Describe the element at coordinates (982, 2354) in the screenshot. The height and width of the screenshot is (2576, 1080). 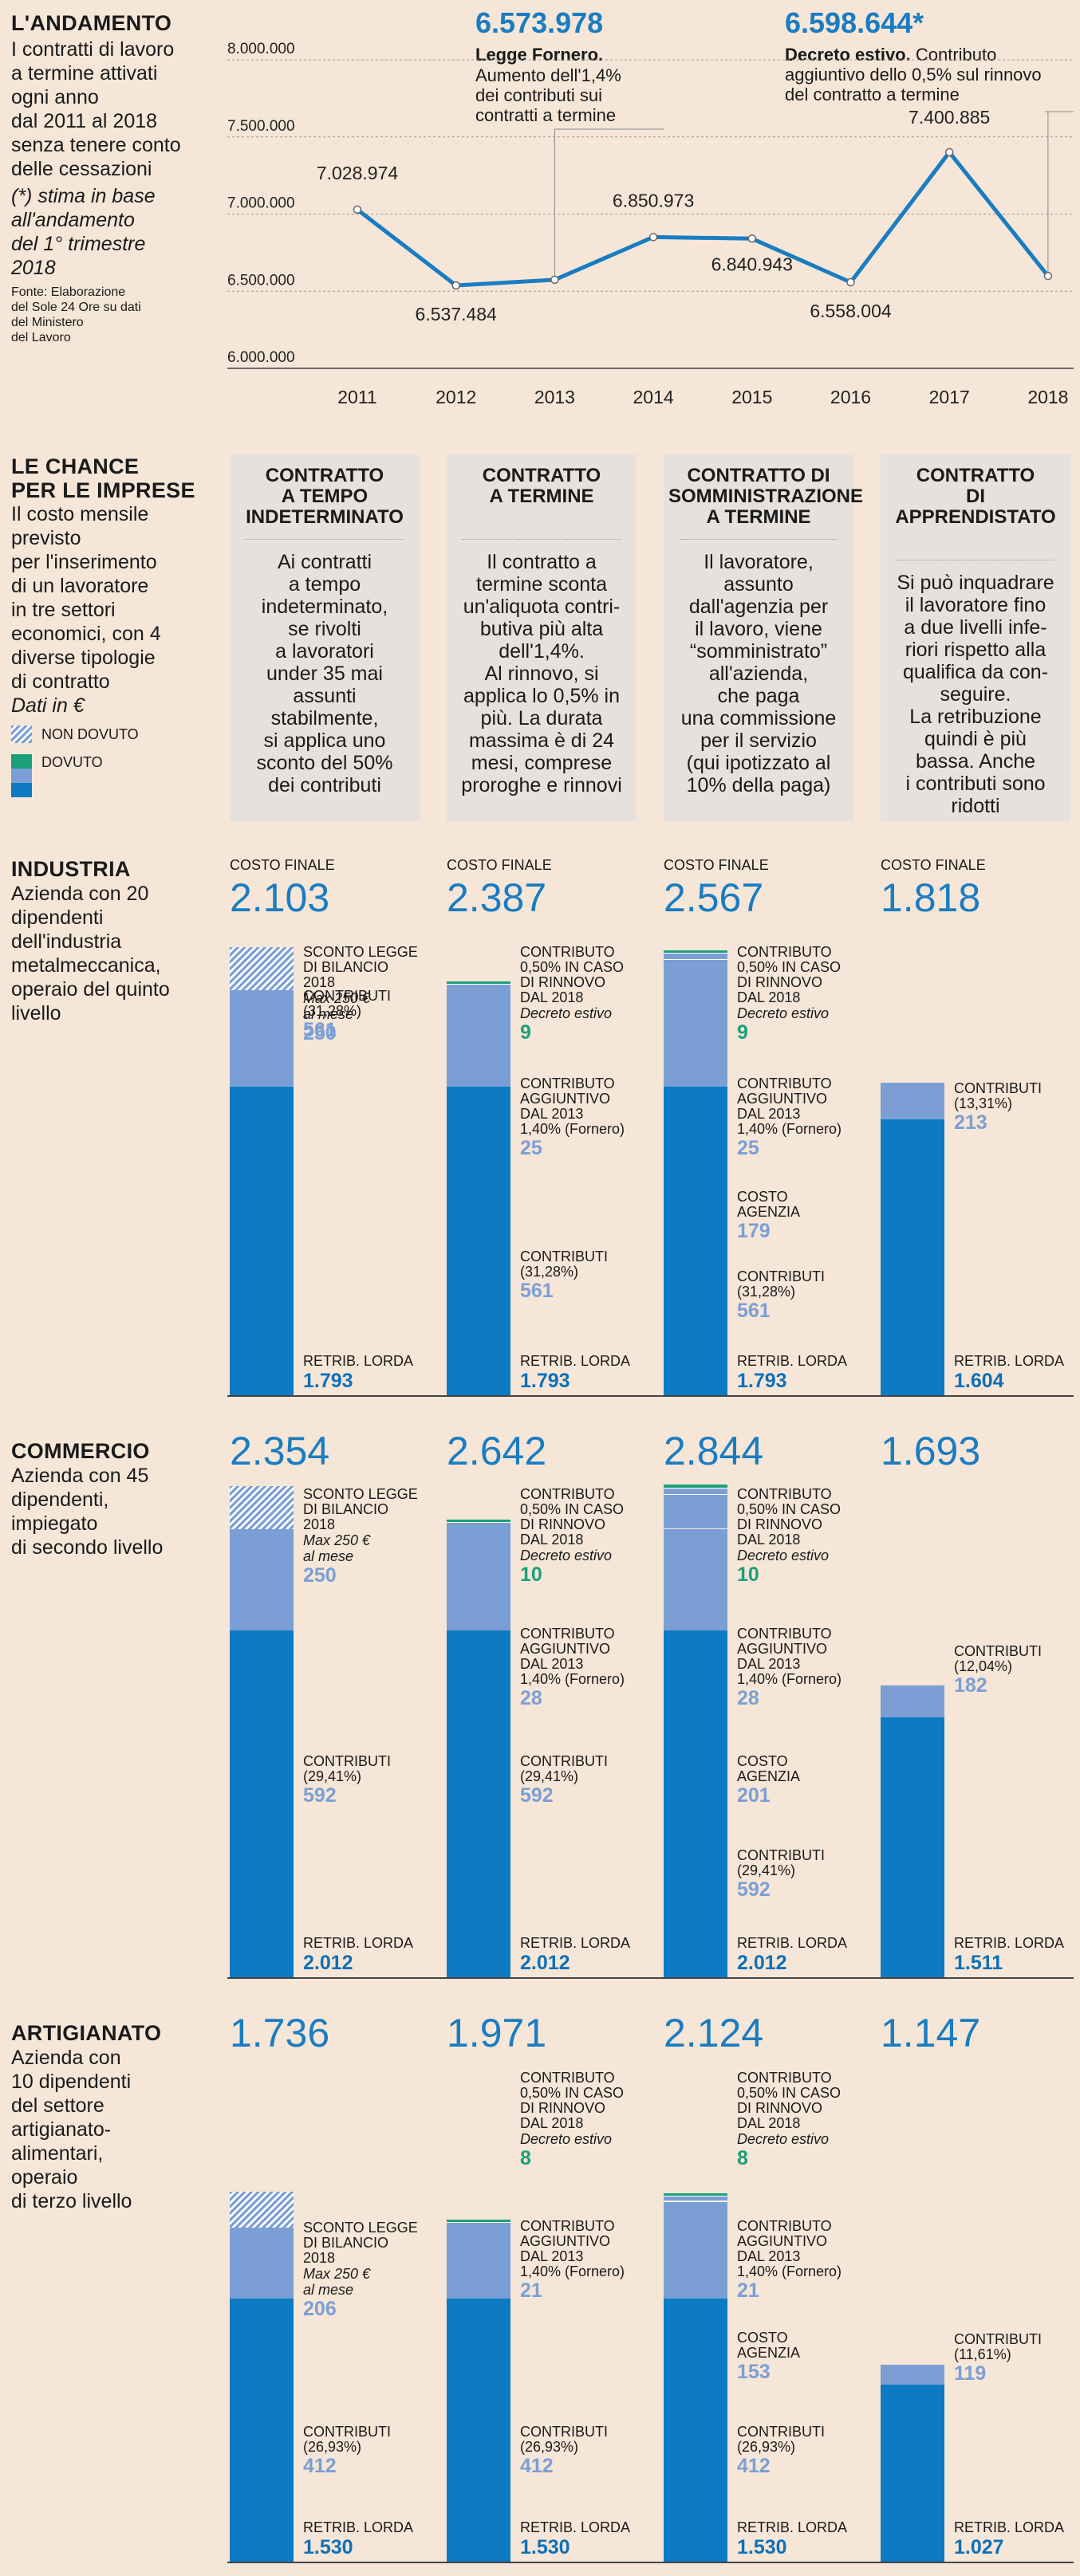
I see `contributi-pct: (11,61%)` at that location.